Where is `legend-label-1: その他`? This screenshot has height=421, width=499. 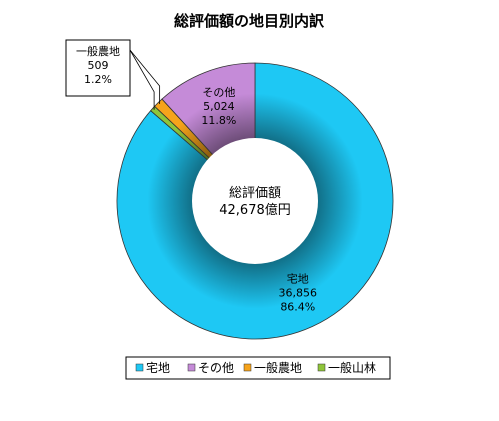 legend-label-1: その他 is located at coordinates (216, 368).